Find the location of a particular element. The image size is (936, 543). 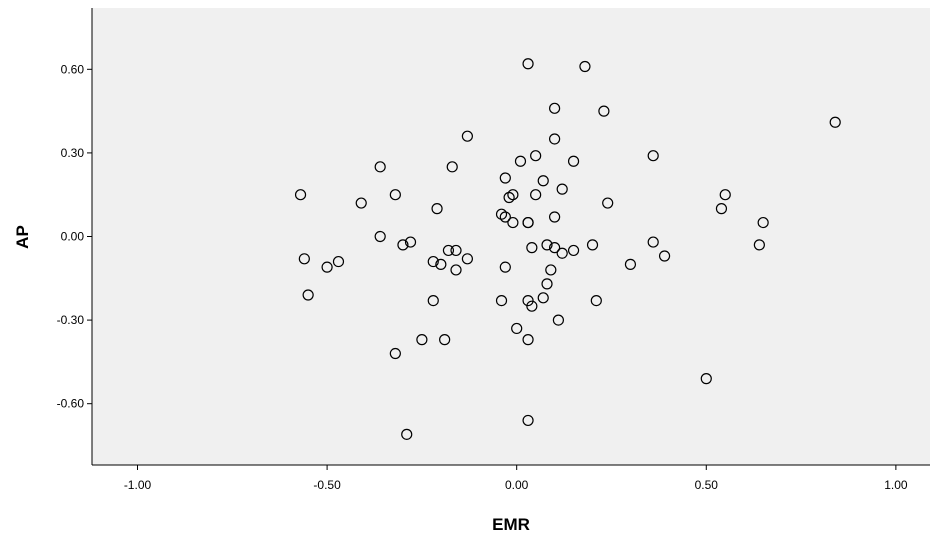

y-tick-label: -0.30 is located at coordinates (71, 320).